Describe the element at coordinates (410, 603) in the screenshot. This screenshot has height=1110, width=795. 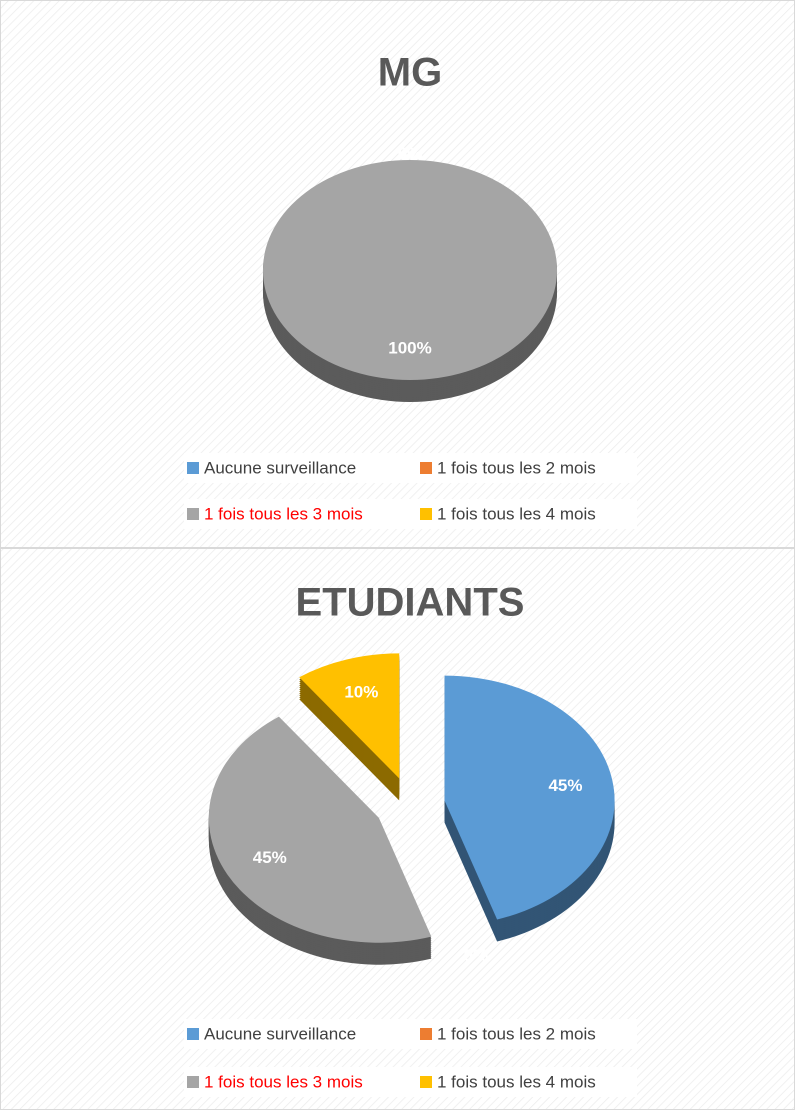
I see `chart-title: ETUDIANTS` at that location.